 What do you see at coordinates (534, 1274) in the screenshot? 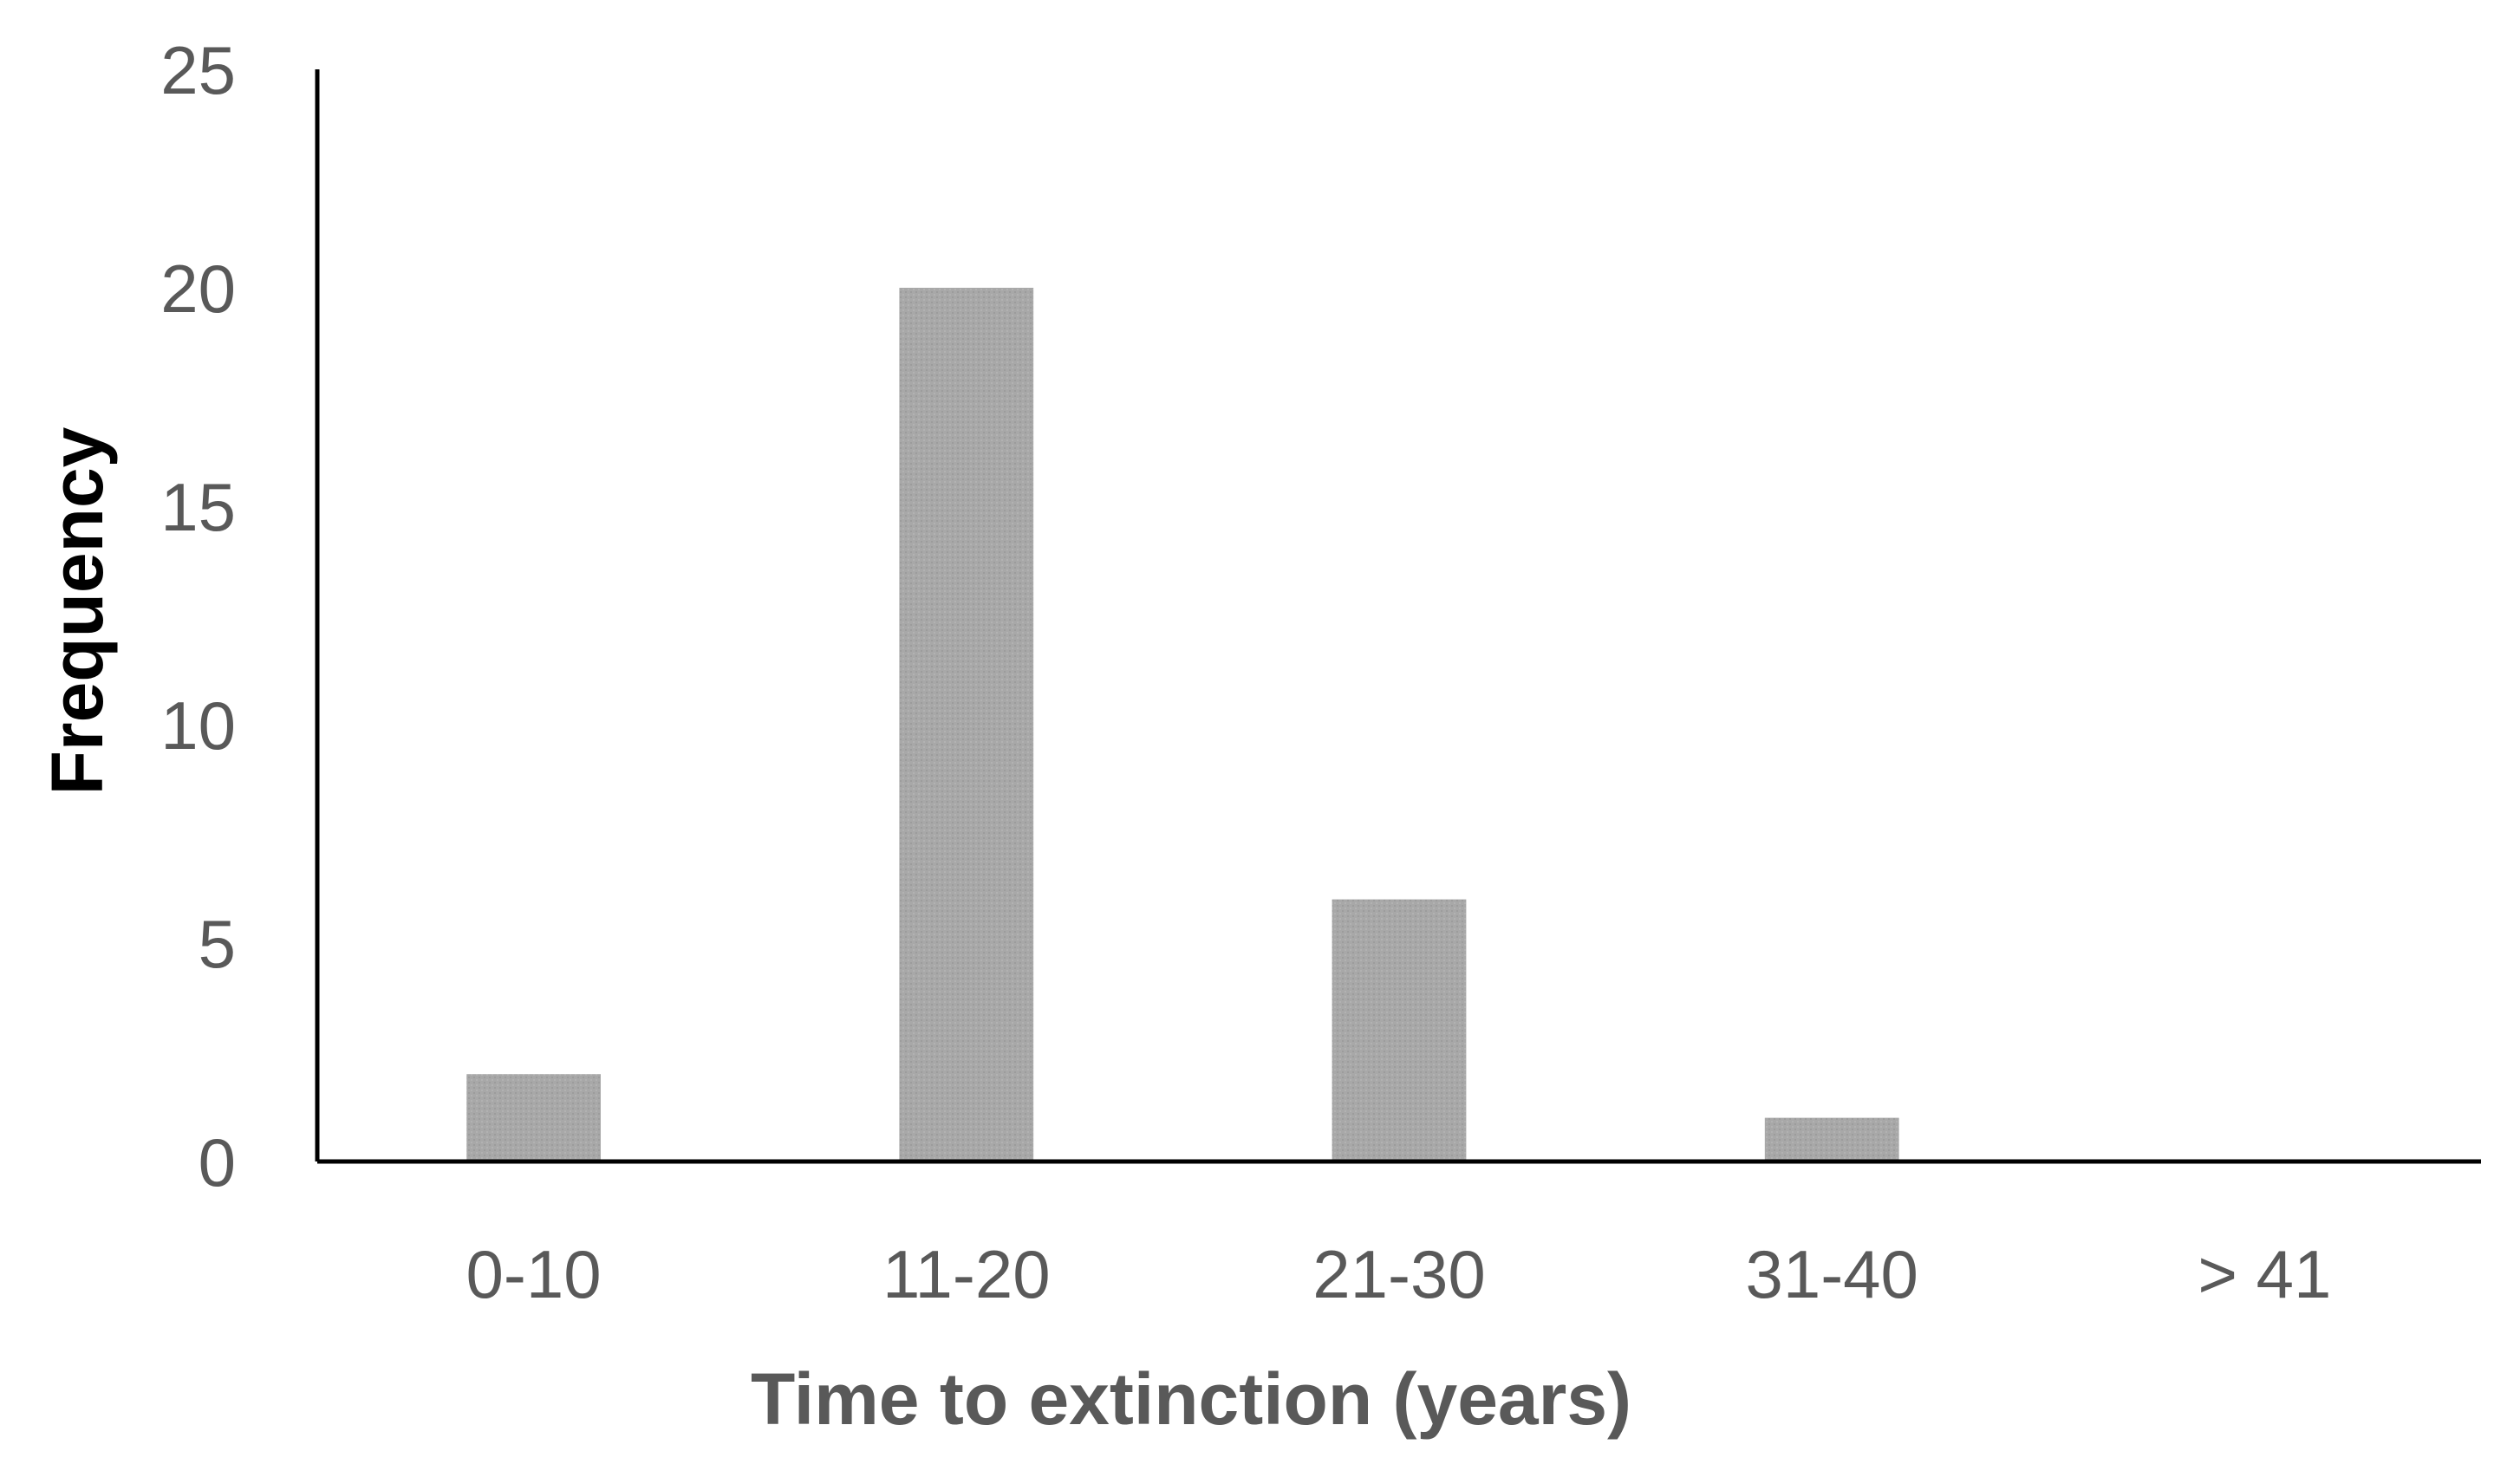
I see `x-tick-label: 0-10` at bounding box center [534, 1274].